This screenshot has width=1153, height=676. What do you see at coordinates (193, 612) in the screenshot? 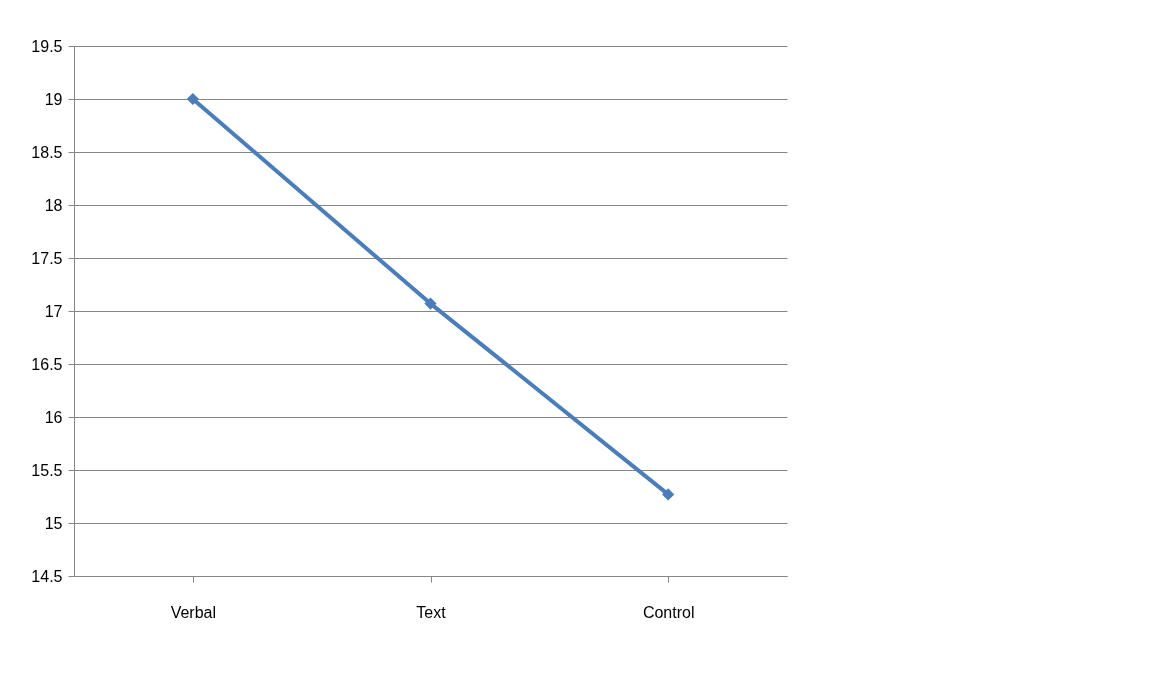
I see `x-tick-label: Verbal` at bounding box center [193, 612].